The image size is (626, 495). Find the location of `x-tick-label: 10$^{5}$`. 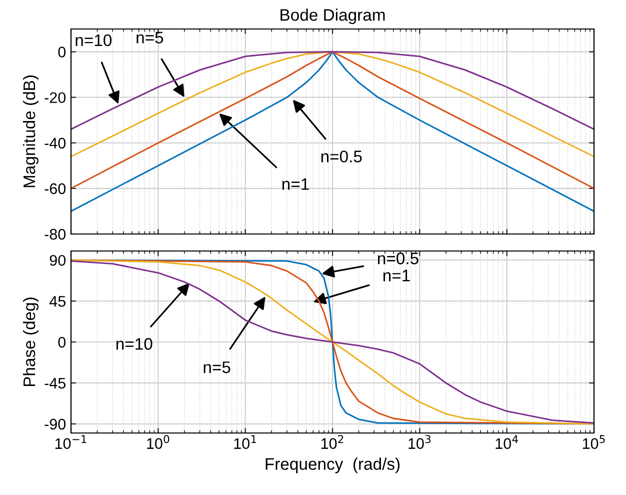

x-tick-label: 10$^{5}$ is located at coordinates (593, 442).